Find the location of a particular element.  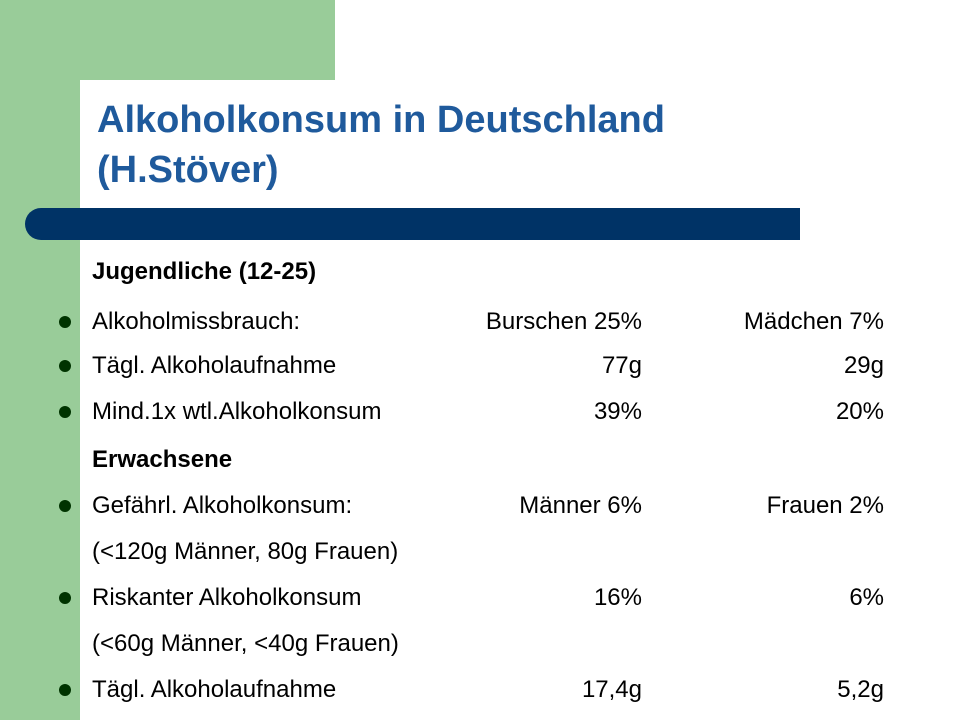

title-line: Alkoholkonsum in Deutschland is located at coordinates (381, 120).